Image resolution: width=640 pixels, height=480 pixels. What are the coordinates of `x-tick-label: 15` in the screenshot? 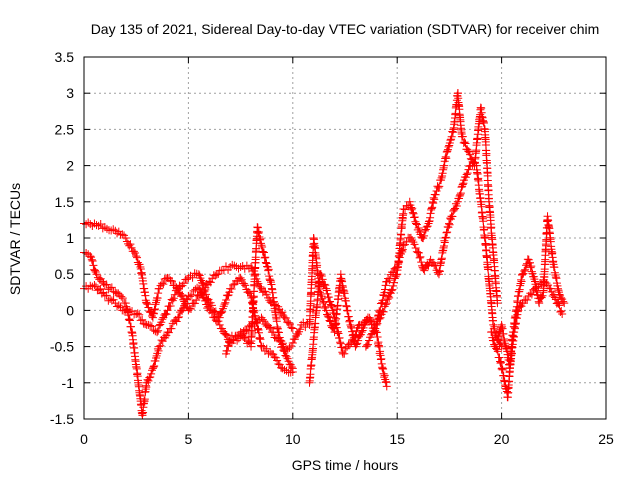 It's located at (397, 439).